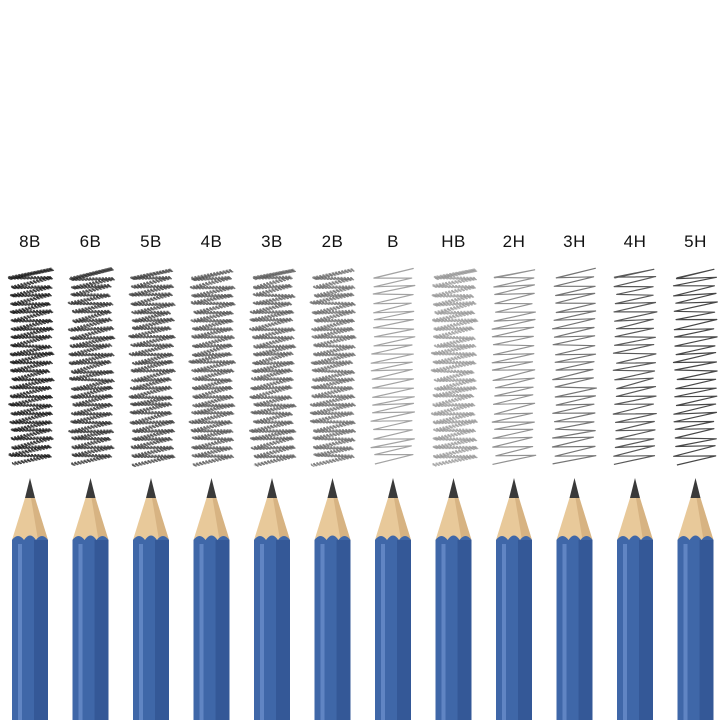 The width and height of the screenshot is (720, 720). Describe the element at coordinates (574, 241) in the screenshot. I see `grade-label-3h: 3H` at that location.